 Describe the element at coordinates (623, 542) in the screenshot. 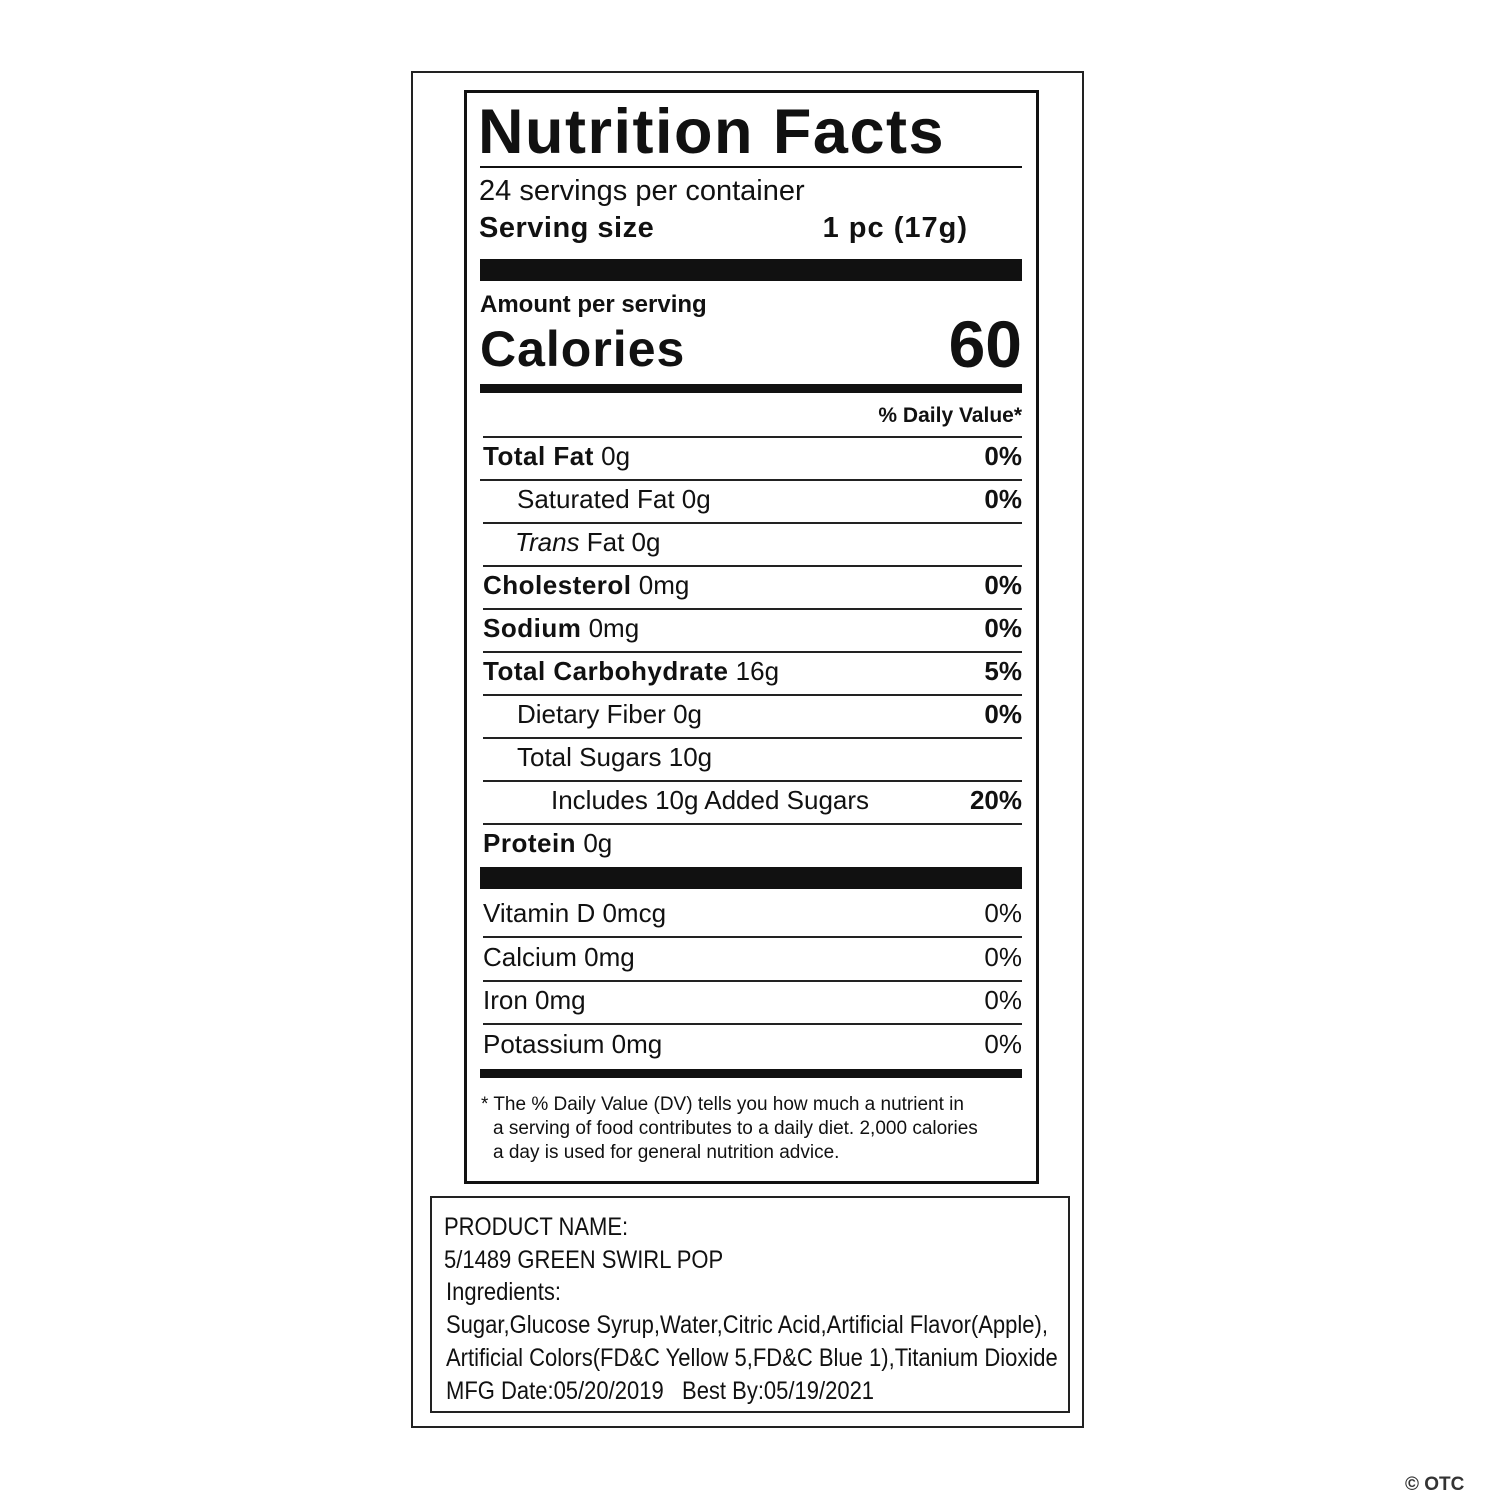

I see `nutrient-amount: Fat 0g` at that location.